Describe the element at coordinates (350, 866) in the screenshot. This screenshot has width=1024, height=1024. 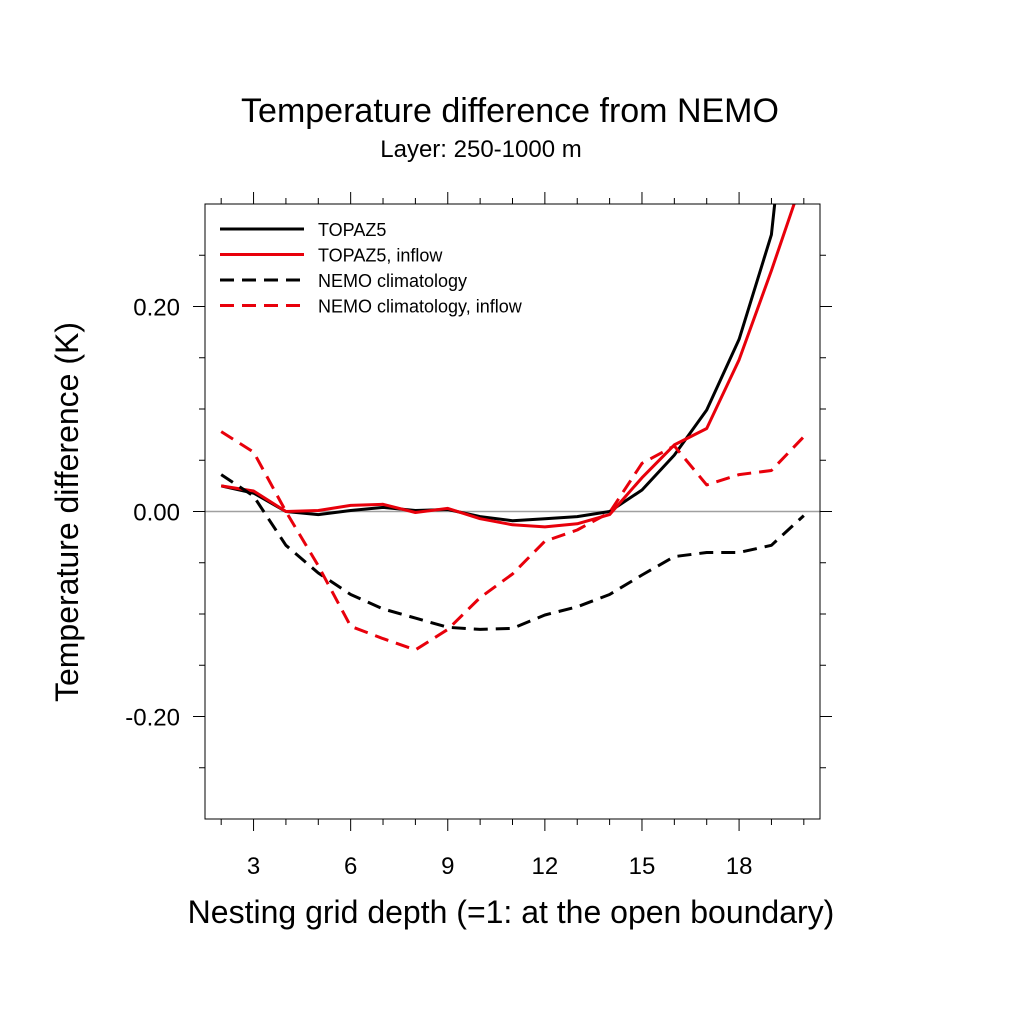
I see `x-tick-label: 6` at that location.